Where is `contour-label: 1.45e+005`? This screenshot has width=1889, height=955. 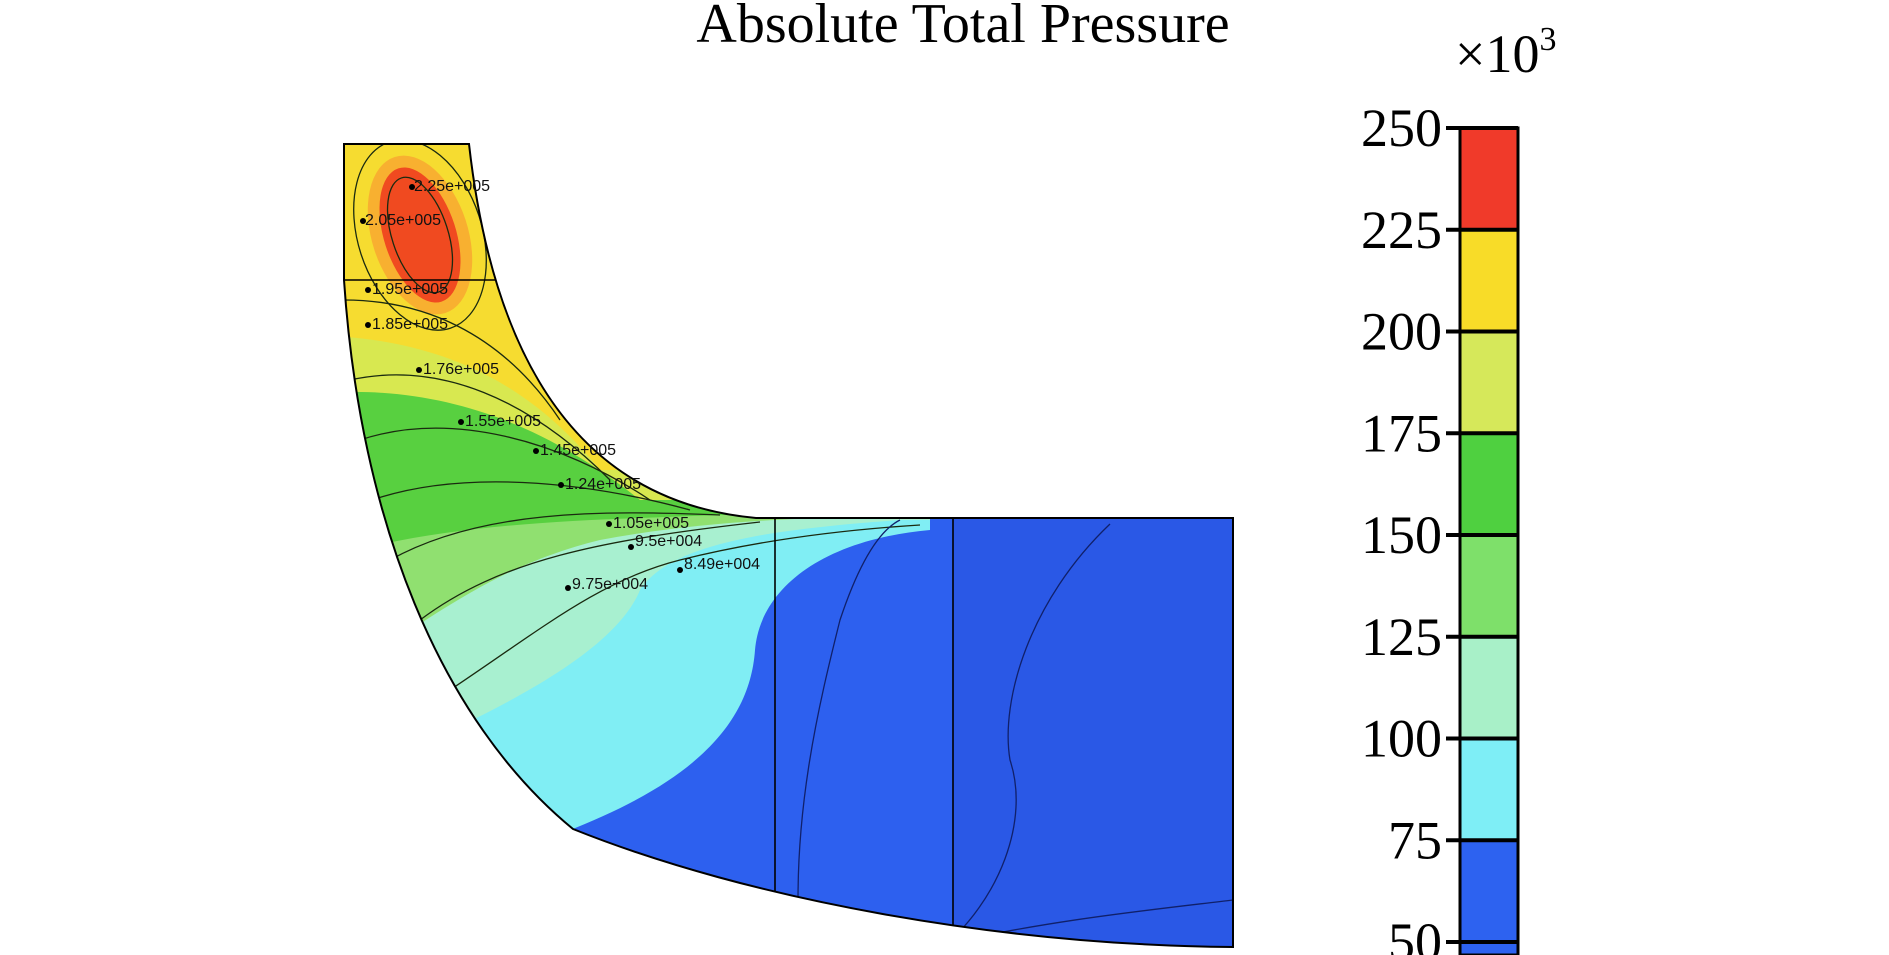 contour-label: 1.45e+005 is located at coordinates (574, 450).